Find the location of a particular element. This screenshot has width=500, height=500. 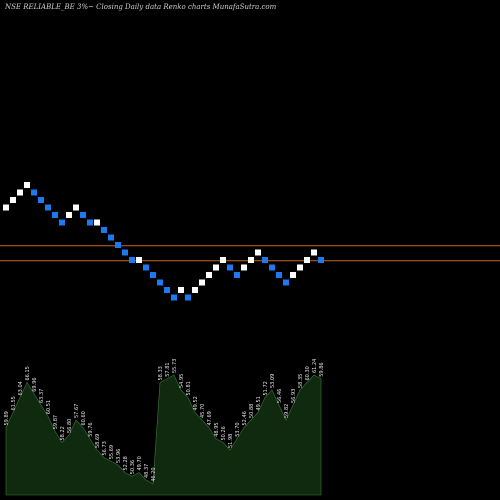

volume-label-26: 54.95 is located at coordinates (182, 381).